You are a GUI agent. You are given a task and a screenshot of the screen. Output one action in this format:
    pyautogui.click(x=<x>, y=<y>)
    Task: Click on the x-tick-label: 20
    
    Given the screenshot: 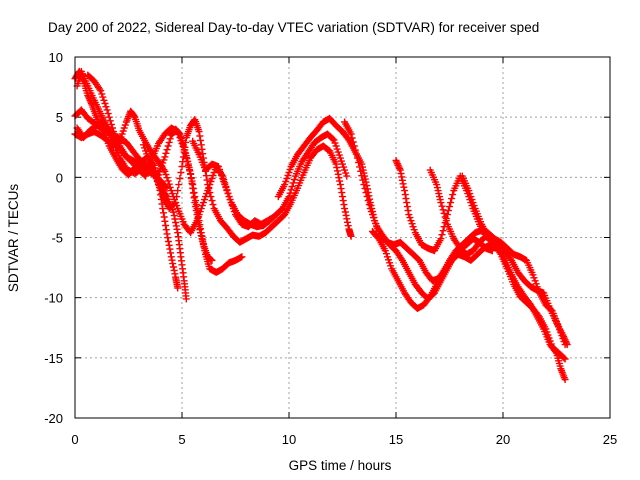 What is the action you would take?
    pyautogui.click(x=503, y=439)
    